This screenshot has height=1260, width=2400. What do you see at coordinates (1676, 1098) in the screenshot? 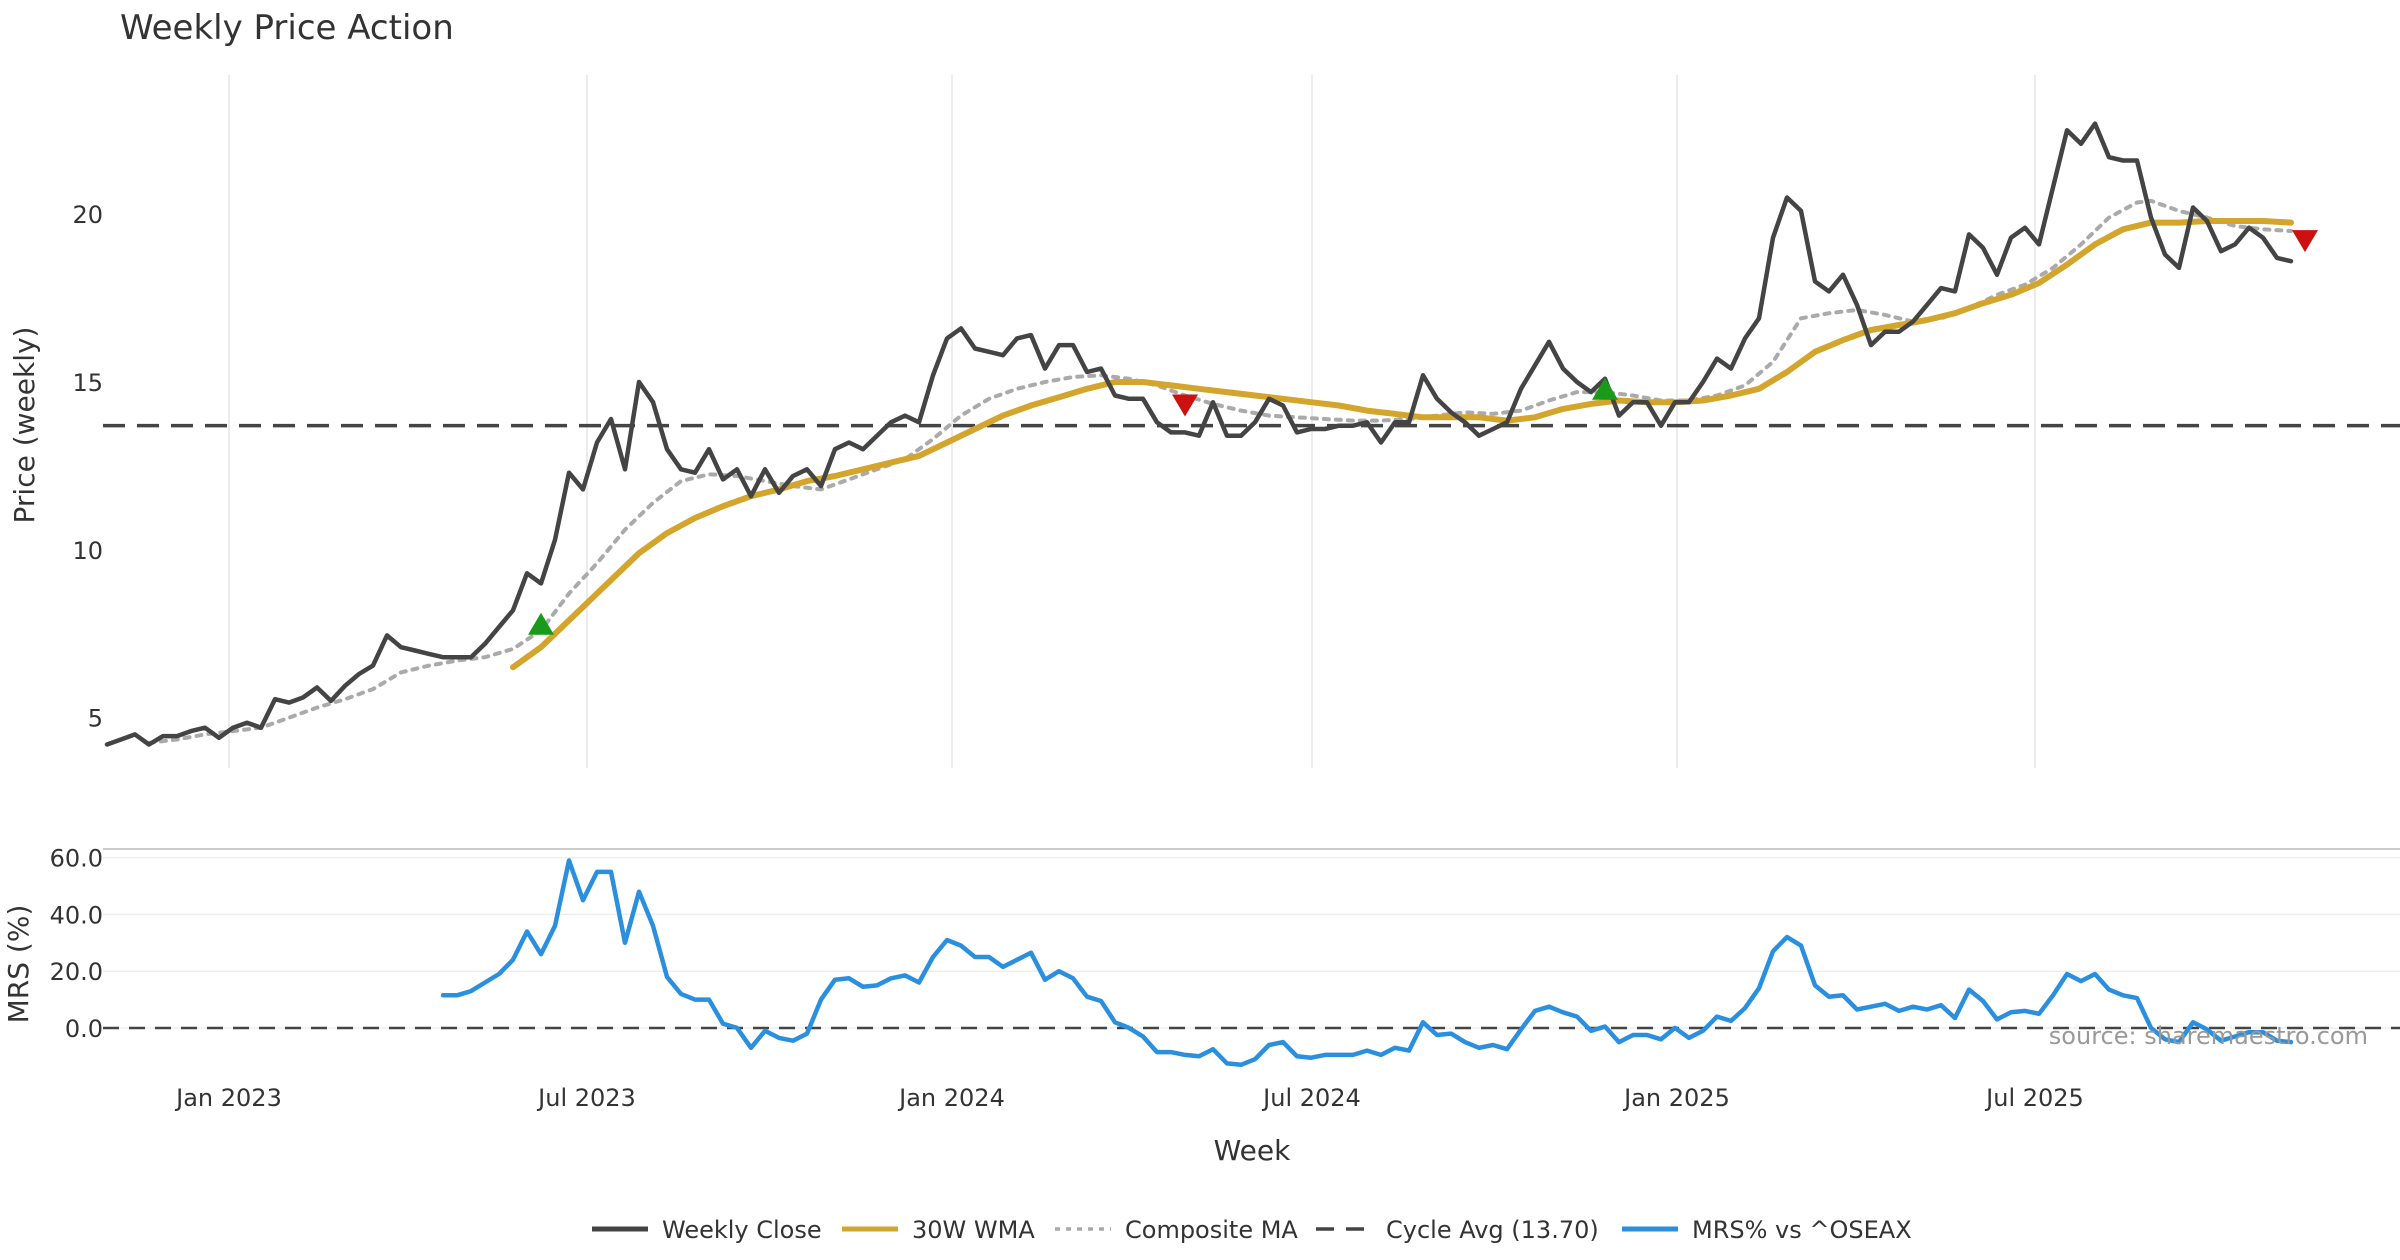
I see `x-tick-4: Jan 2025` at bounding box center [1676, 1098].